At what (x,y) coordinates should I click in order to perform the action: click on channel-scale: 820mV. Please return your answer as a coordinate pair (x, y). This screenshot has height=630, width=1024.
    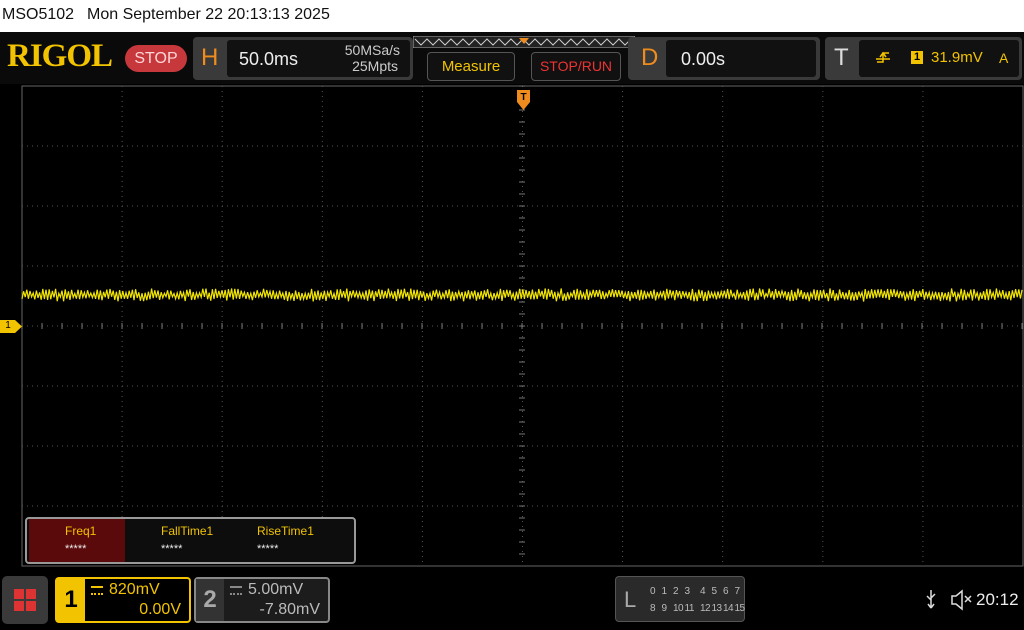
    Looking at the image, I should click on (134, 589).